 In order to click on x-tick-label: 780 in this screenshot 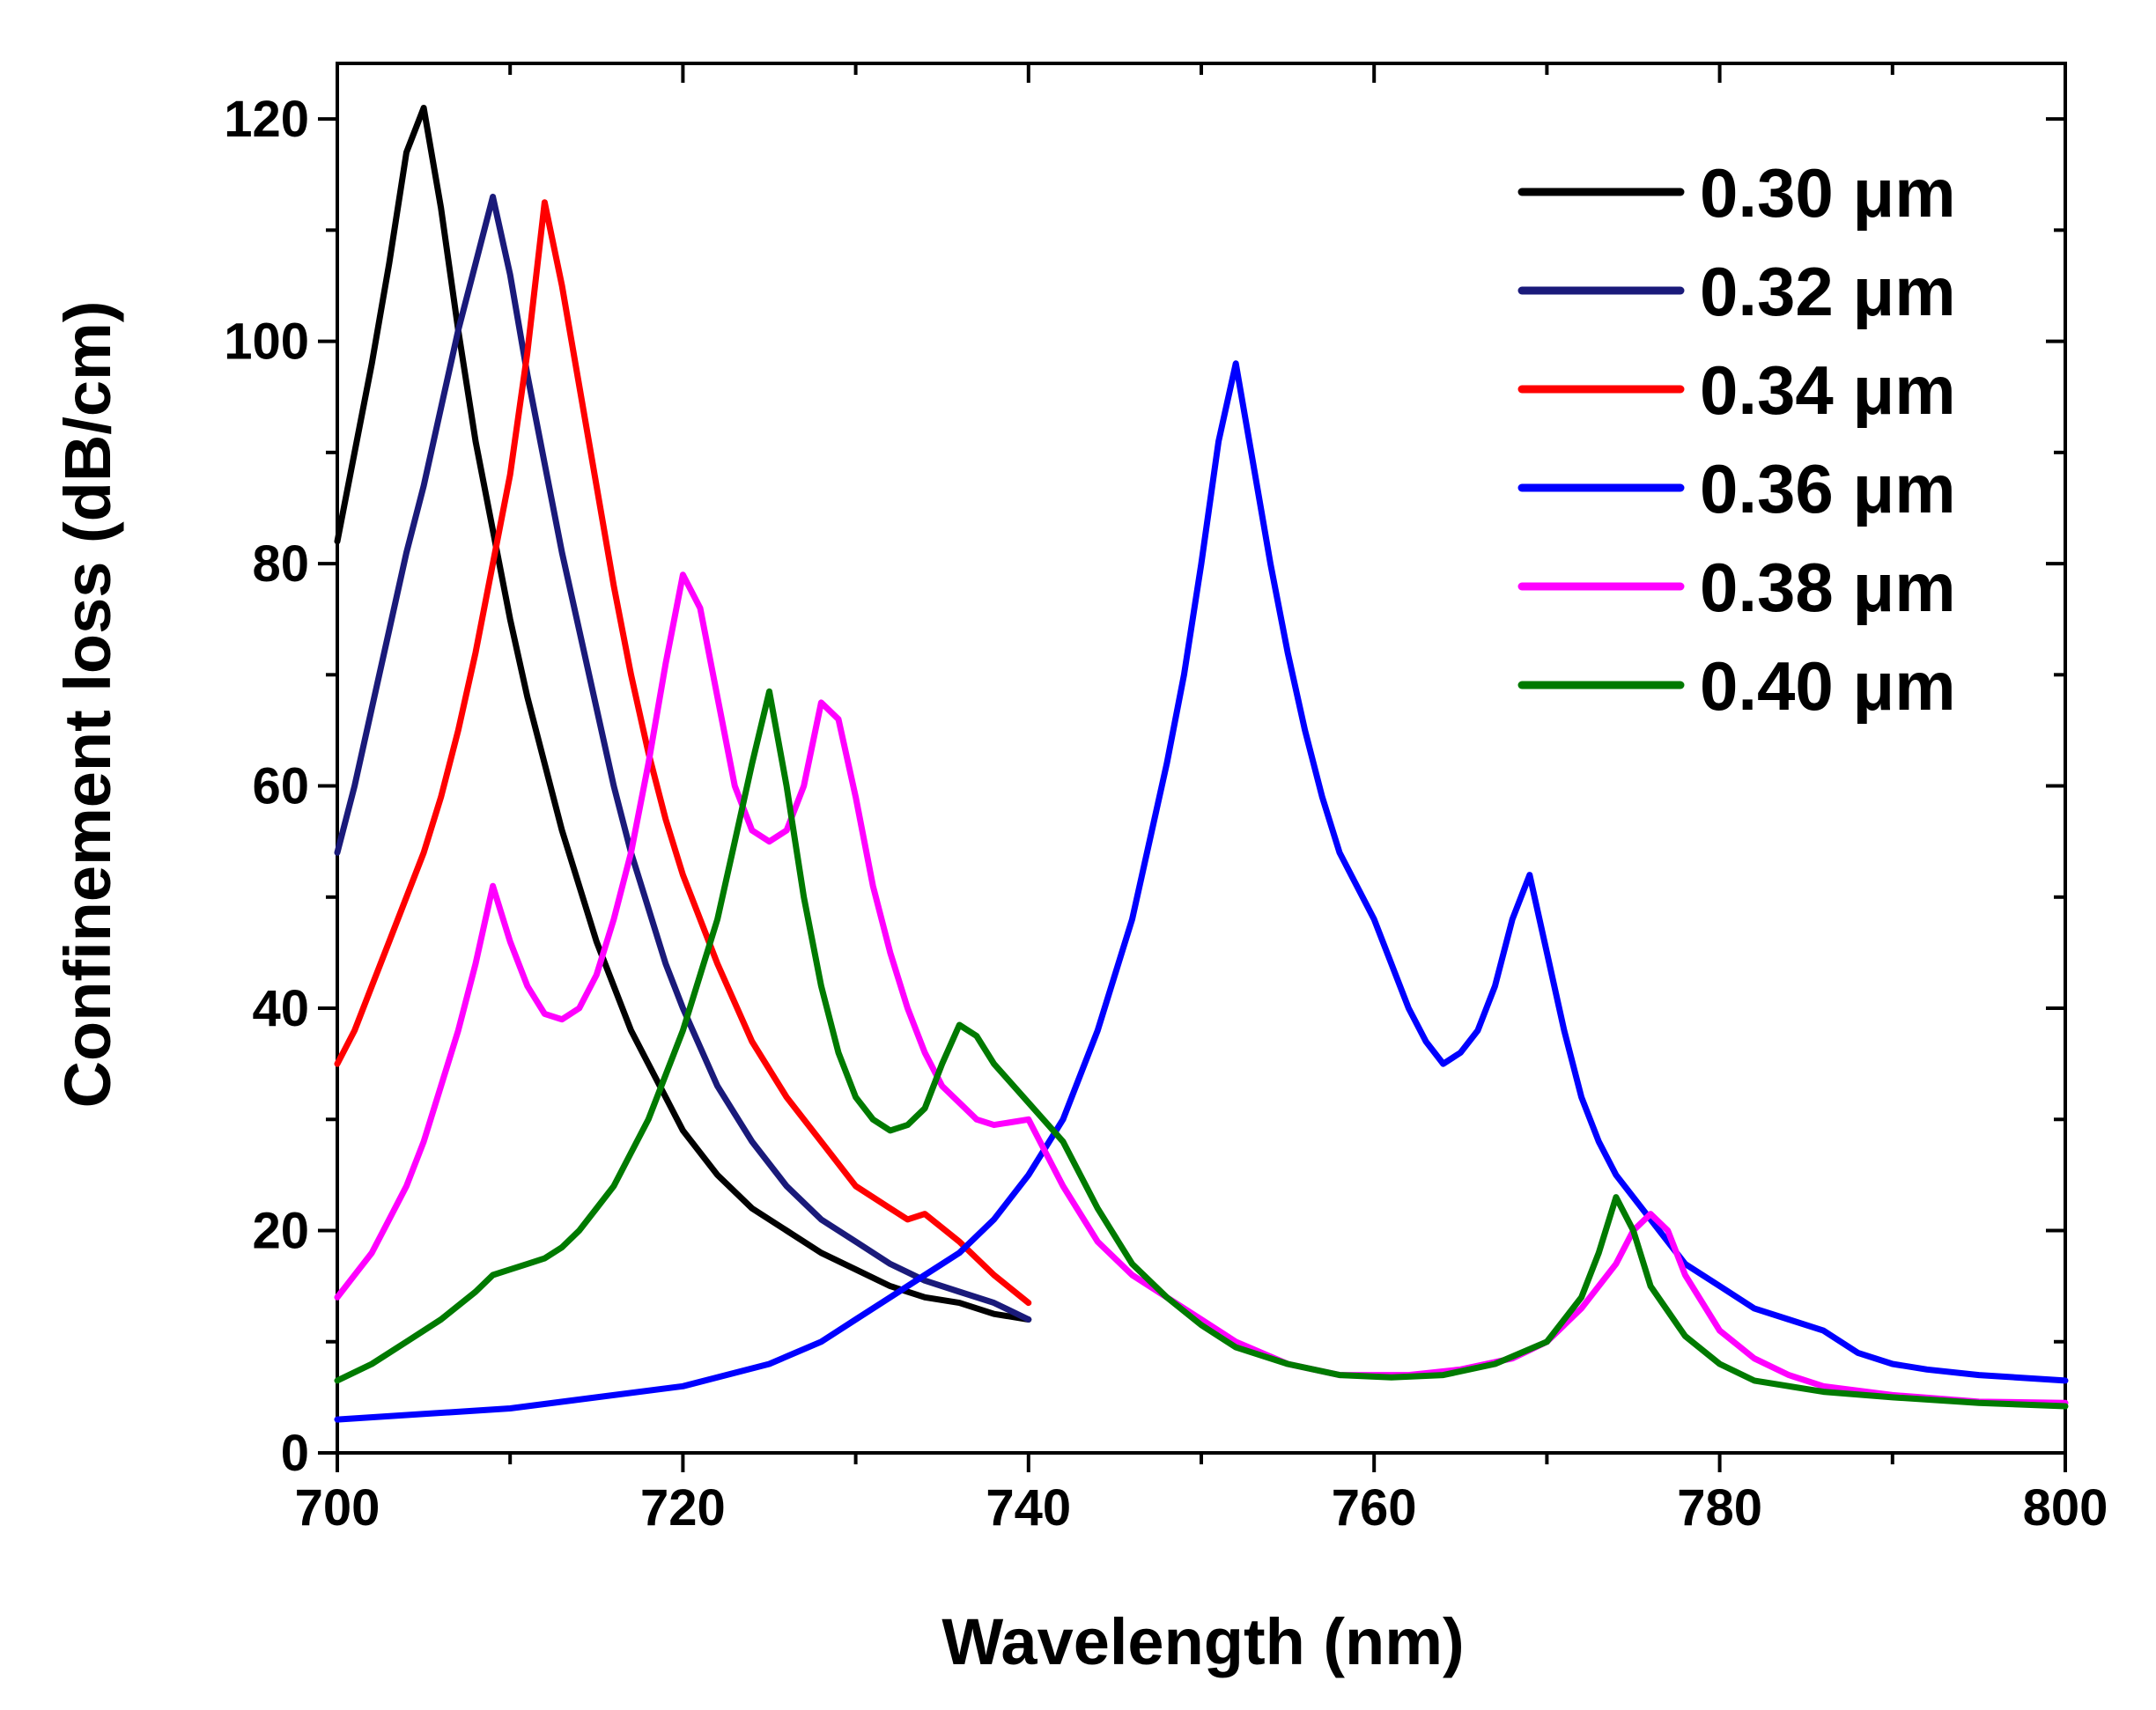, I will do `click(1719, 1508)`.